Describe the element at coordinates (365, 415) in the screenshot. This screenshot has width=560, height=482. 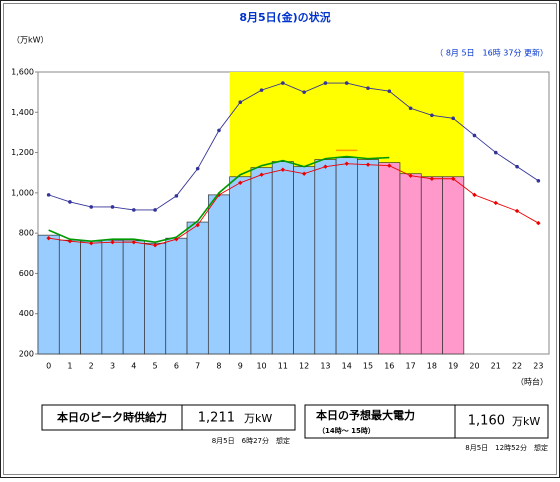
I see `demand-label: 本日の予想最大電力` at that location.